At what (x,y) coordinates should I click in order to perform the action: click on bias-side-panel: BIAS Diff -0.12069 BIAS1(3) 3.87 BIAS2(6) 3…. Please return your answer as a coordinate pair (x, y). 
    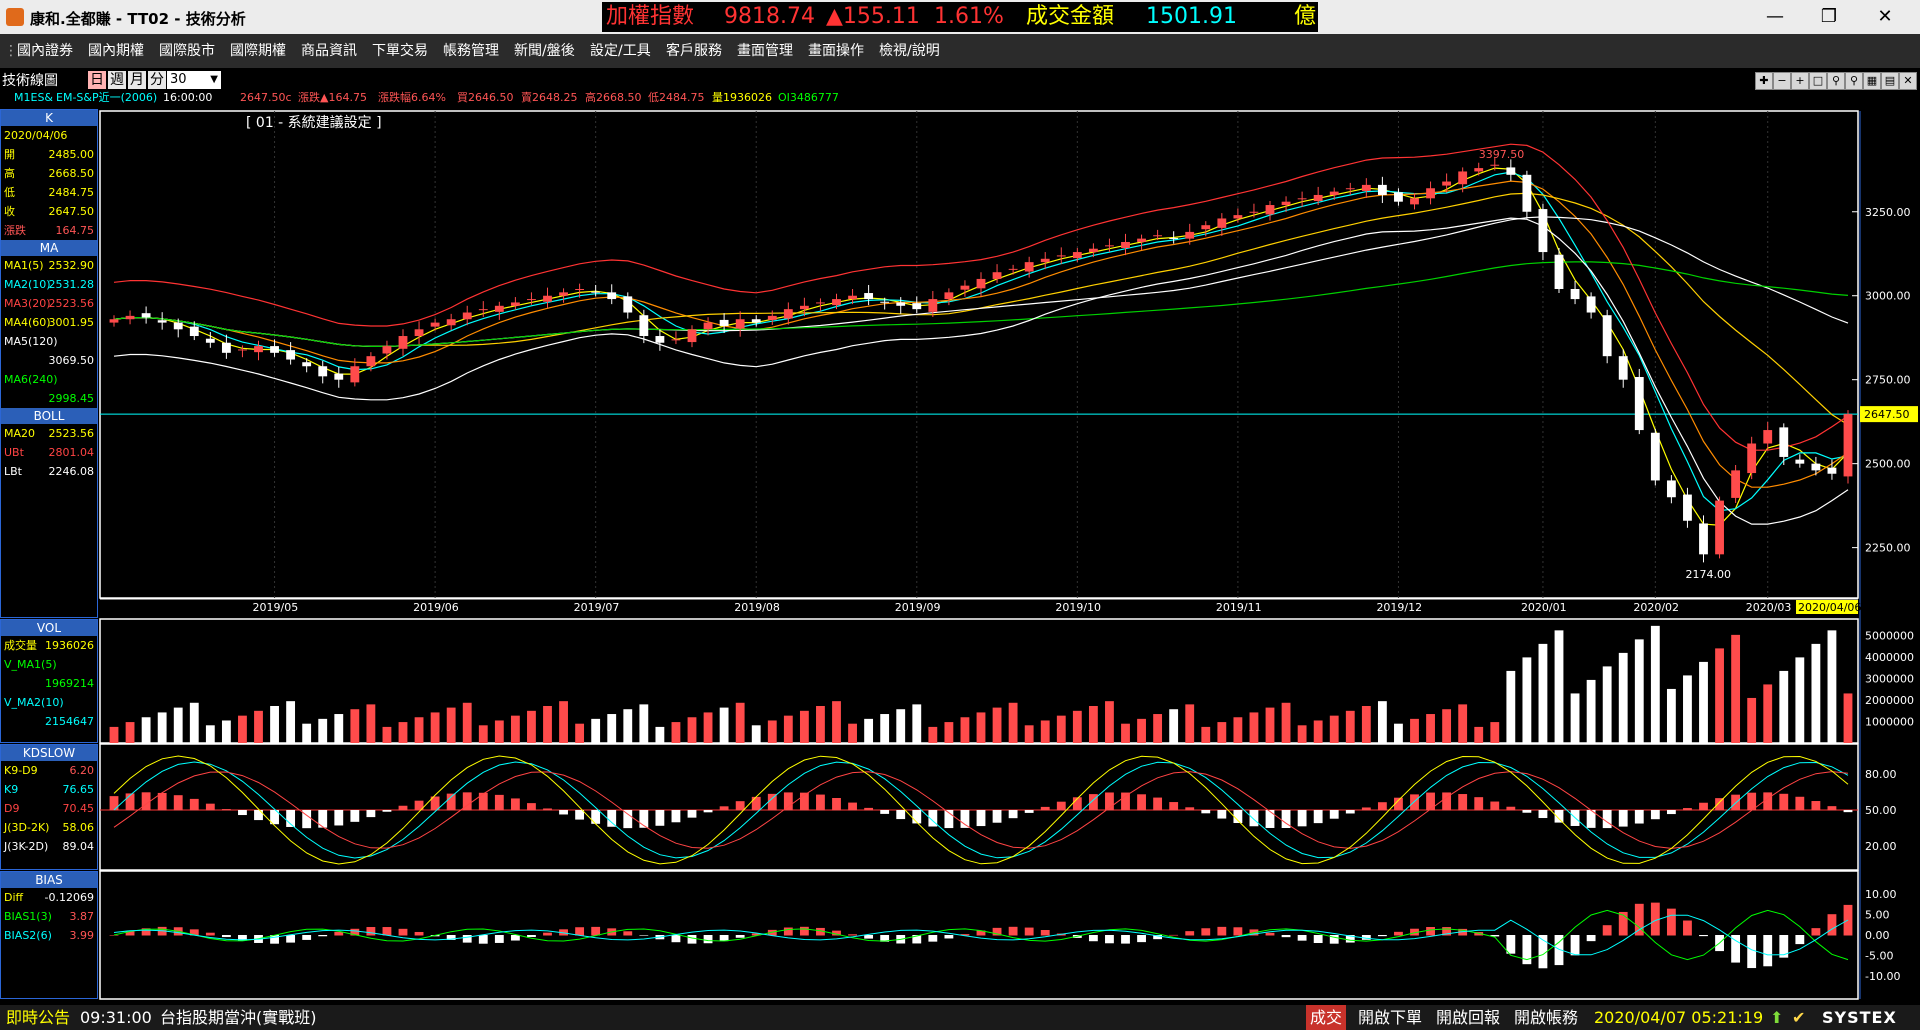
    Looking at the image, I should click on (49, 935).